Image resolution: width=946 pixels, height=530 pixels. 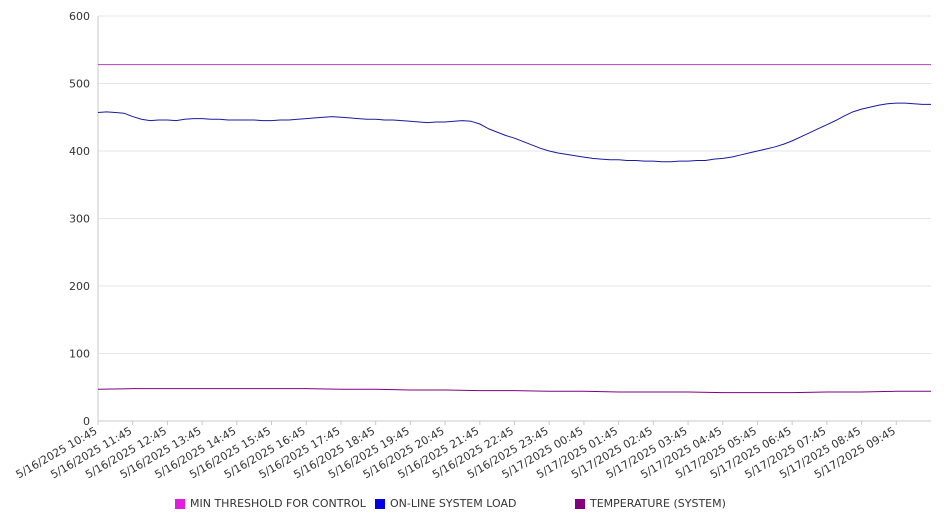 I want to click on y-tick-label: 400, so click(x=79, y=151).